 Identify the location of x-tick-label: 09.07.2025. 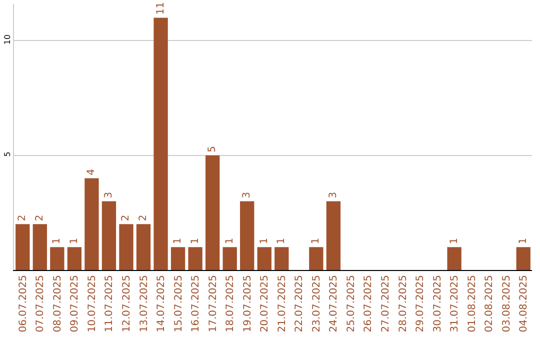
(75, 303).